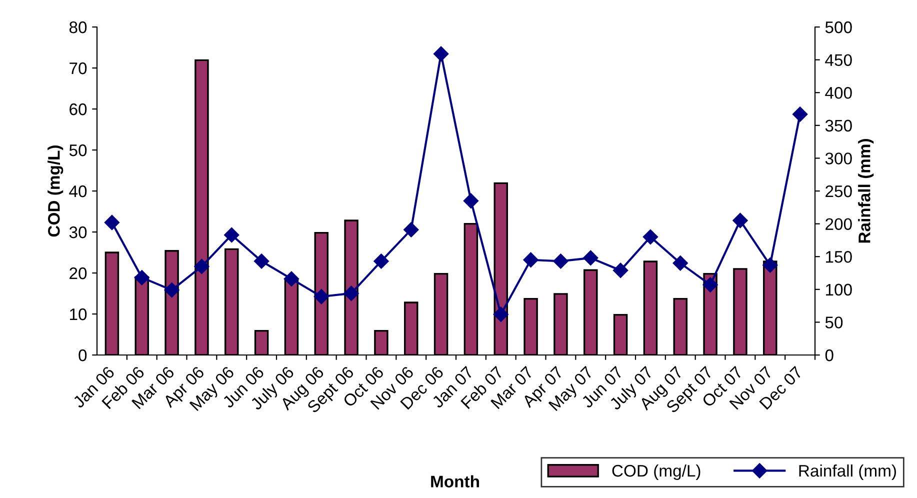 This screenshot has width=917, height=498. What do you see at coordinates (838, 158) in the screenshot?
I see `y2-tick-label: 300` at bounding box center [838, 158].